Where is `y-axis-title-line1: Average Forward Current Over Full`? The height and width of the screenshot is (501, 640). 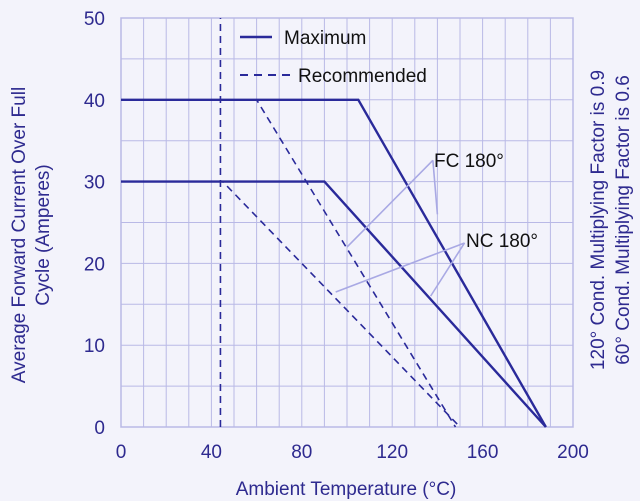
y-axis-title-line1: Average Forward Current Over Full is located at coordinates (19, 235).